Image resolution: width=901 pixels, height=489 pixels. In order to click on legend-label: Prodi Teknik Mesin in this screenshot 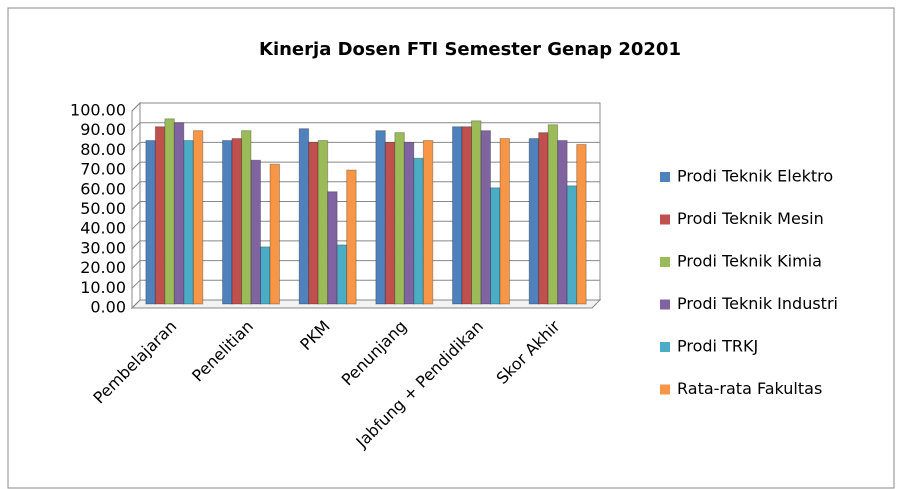, I will do `click(750, 218)`.